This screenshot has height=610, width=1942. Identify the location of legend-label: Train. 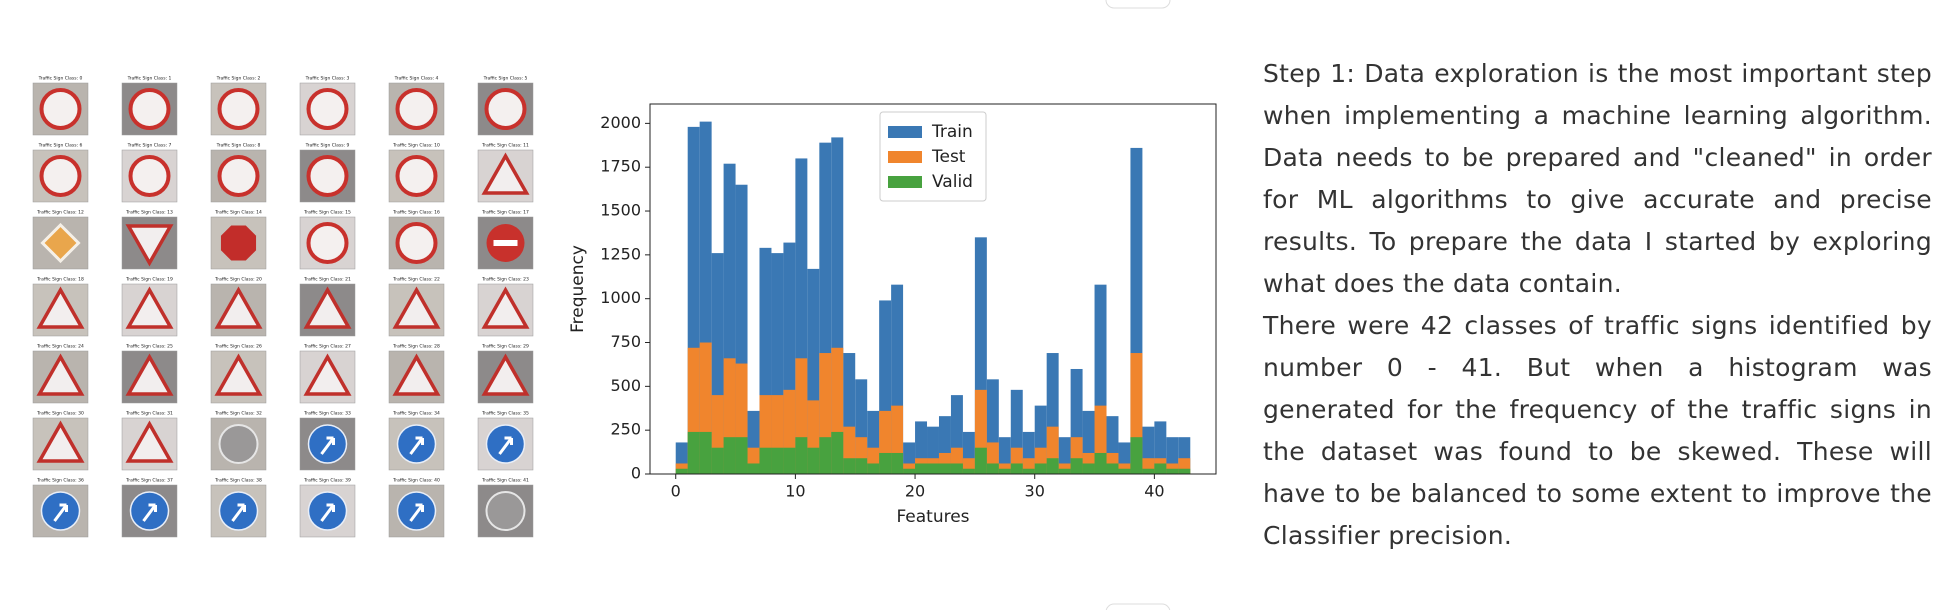
(952, 132).